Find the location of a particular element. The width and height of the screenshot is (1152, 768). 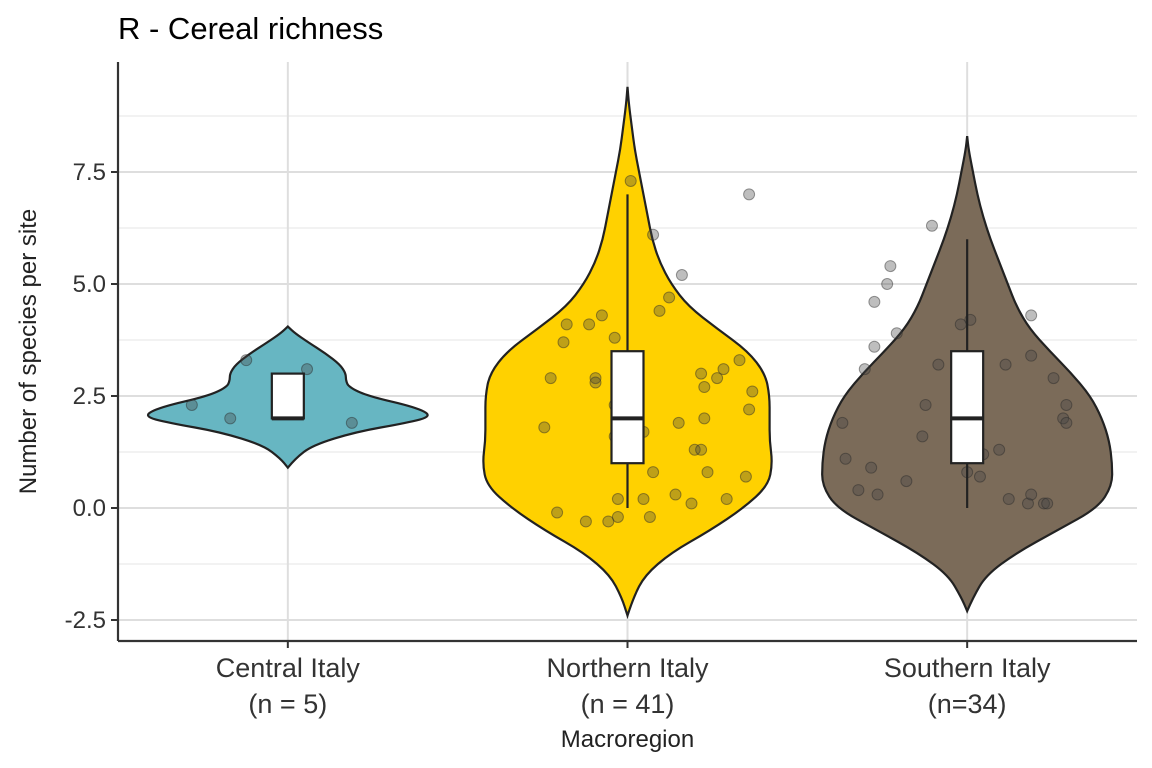

x-category-name: Northern Italy is located at coordinates (627, 668).